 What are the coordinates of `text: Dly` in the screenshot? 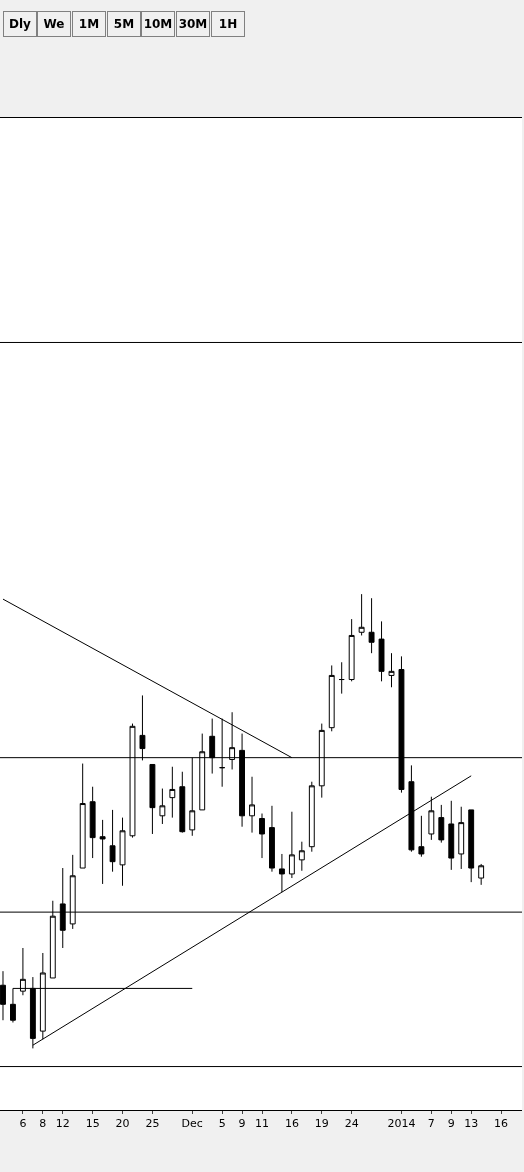 It's located at (20, 24).